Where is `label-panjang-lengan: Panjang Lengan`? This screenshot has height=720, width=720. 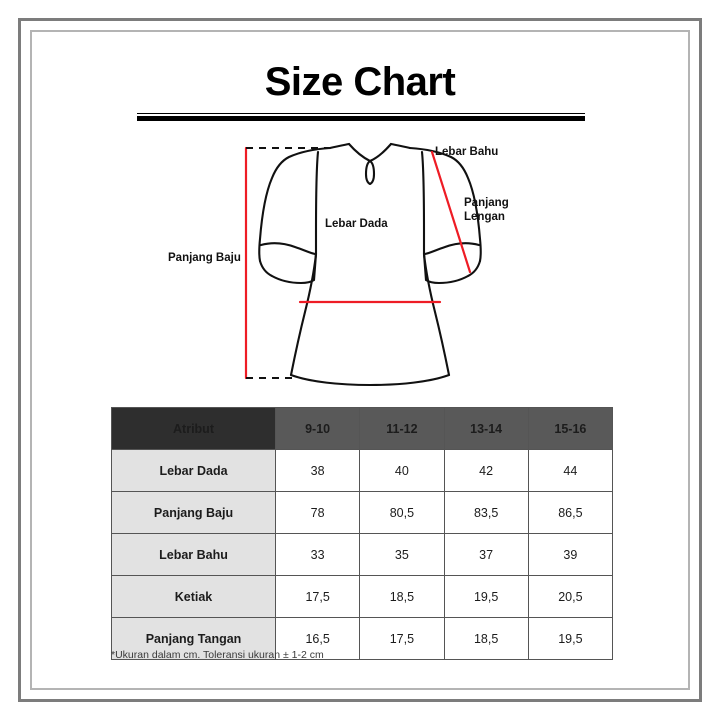 label-panjang-lengan: Panjang Lengan is located at coordinates (486, 210).